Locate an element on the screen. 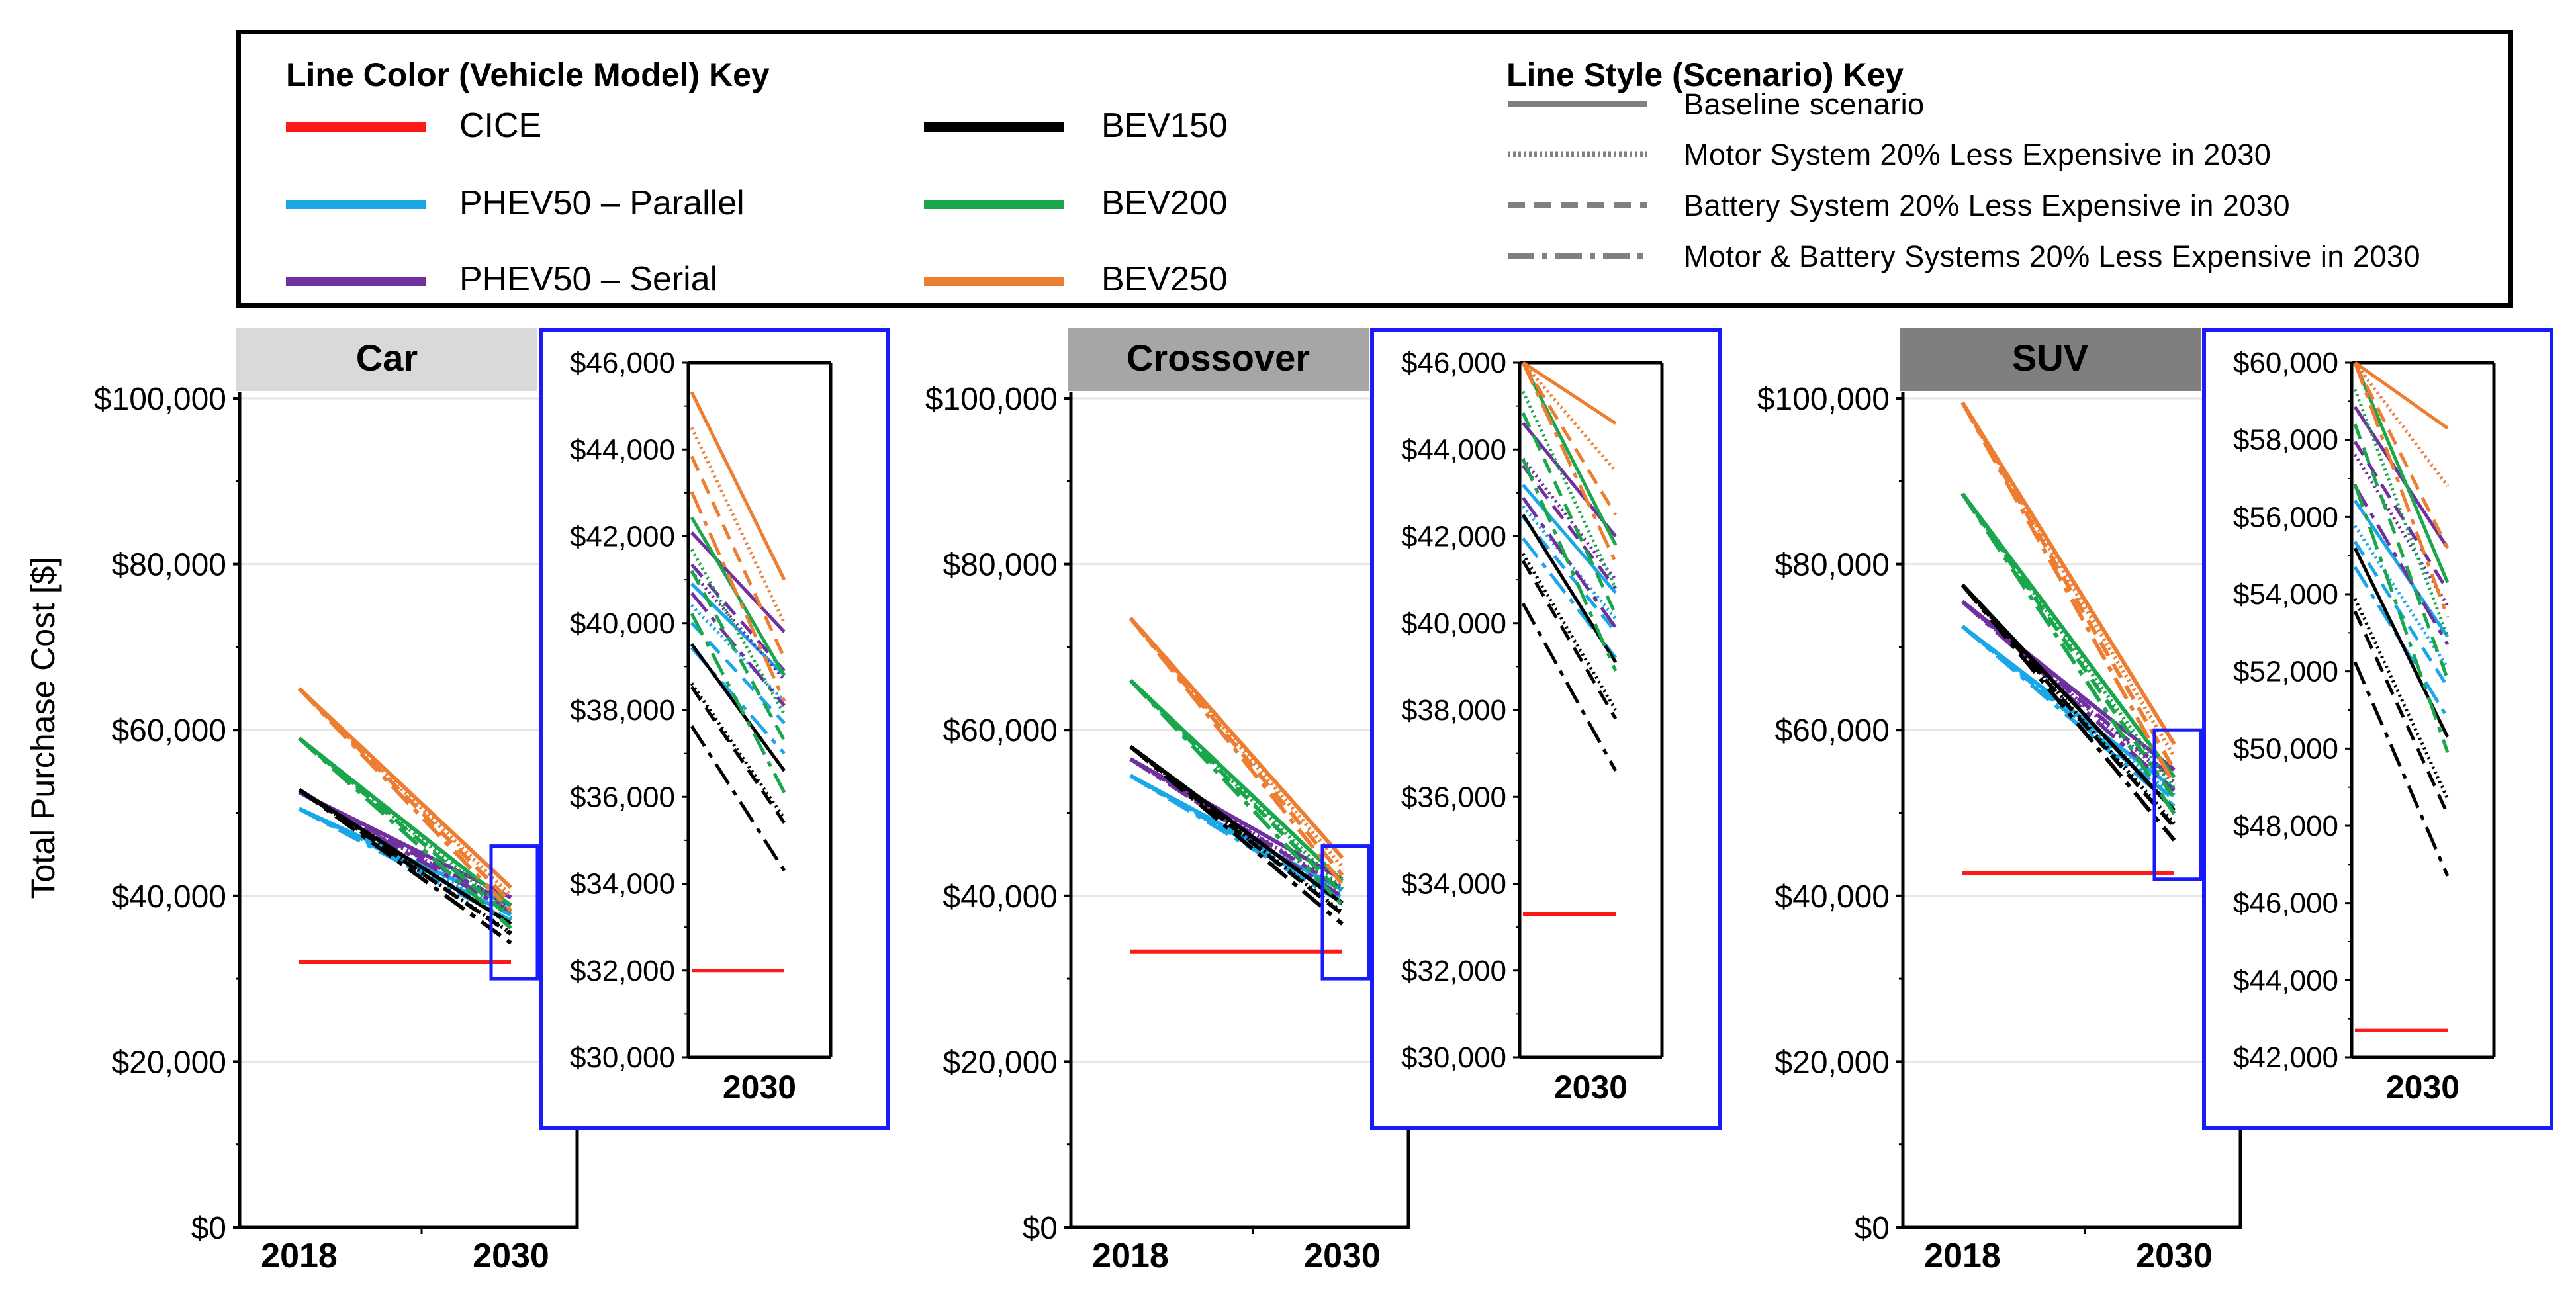 The height and width of the screenshot is (1289, 2576). inset-y-tick-label-crossover: $44,000 is located at coordinates (1454, 449).